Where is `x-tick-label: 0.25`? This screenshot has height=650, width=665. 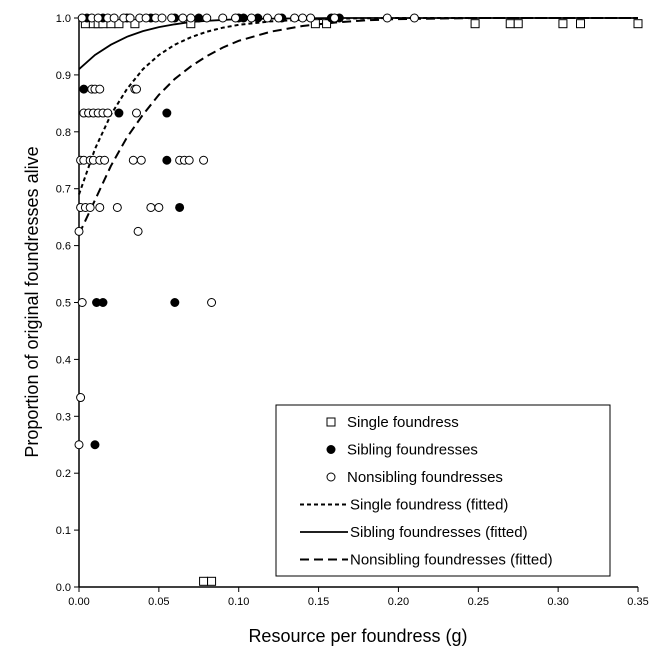
x-tick-label: 0.25 is located at coordinates (478, 602).